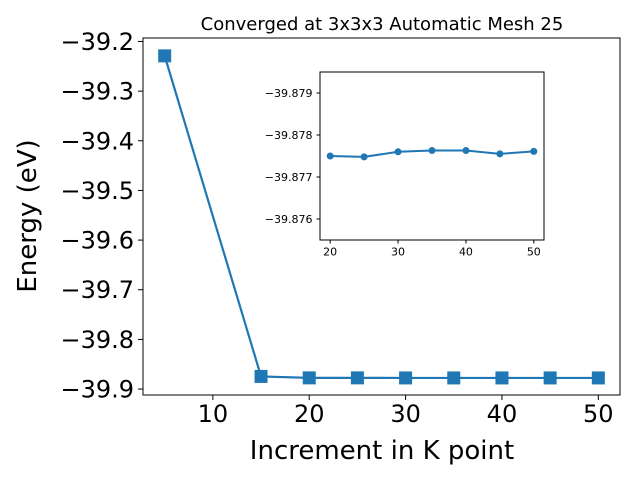 This screenshot has width=640, height=480. I want to click on inset-data-series, so click(432, 154).